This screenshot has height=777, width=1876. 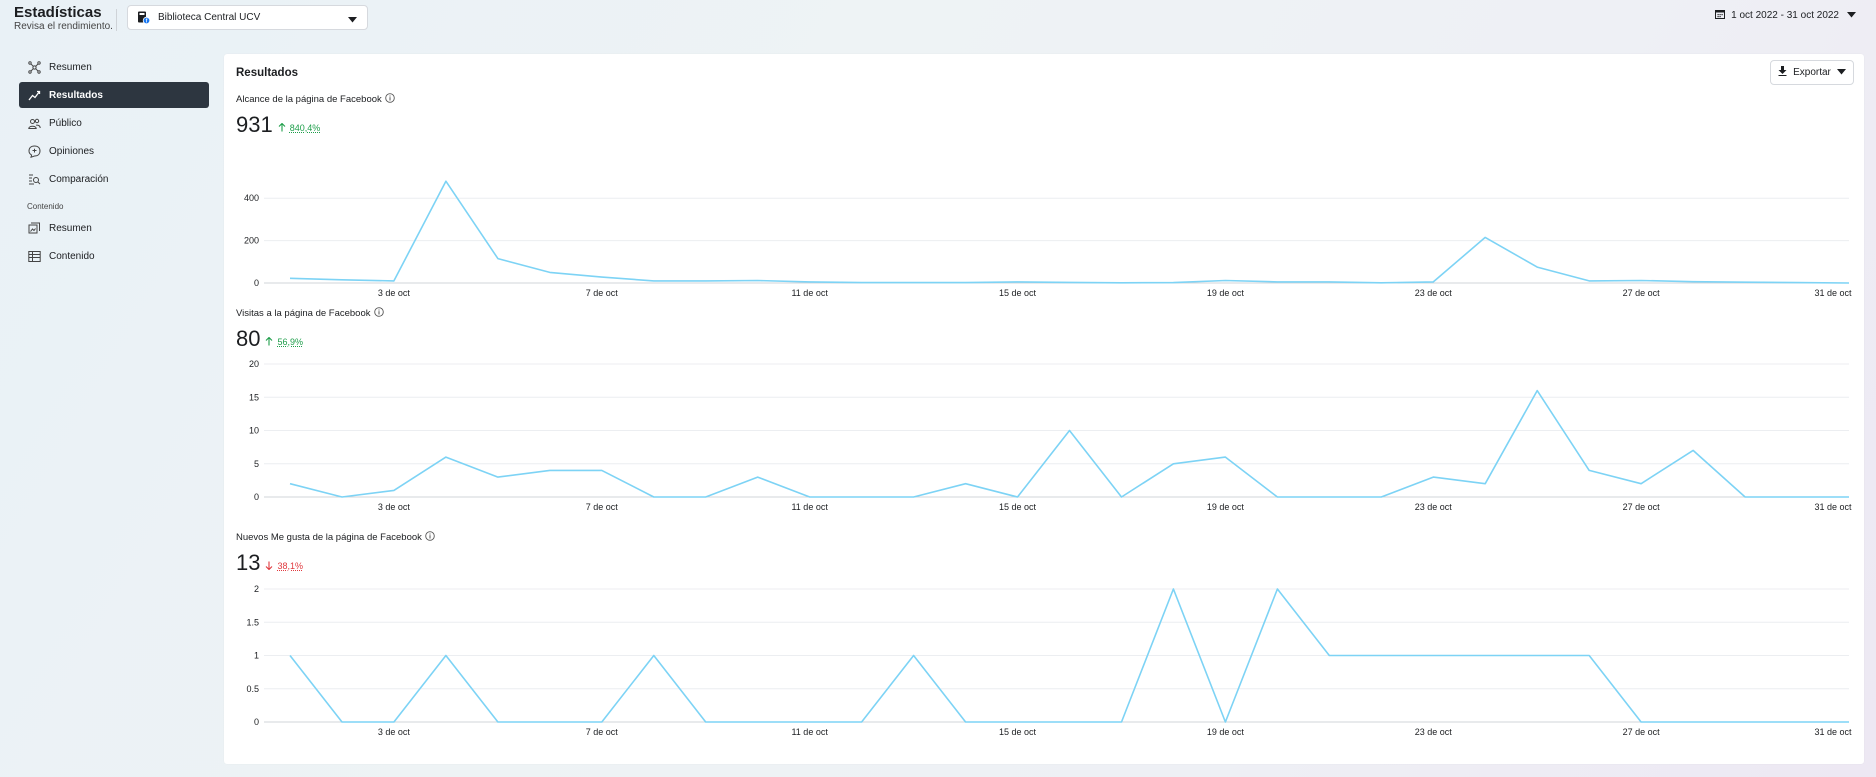 What do you see at coordinates (34, 179) in the screenshot?
I see `compare-icon` at bounding box center [34, 179].